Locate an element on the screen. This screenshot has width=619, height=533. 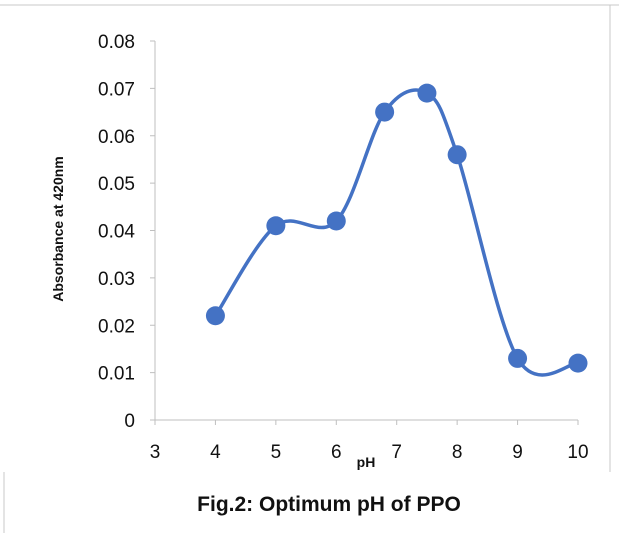
x-tick-label: 10 is located at coordinates (577, 452).